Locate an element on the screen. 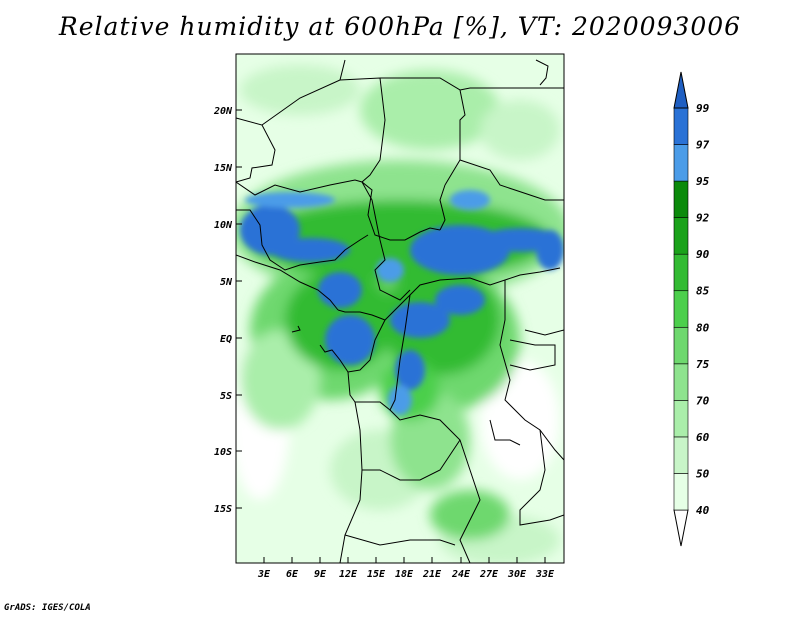 This screenshot has height=618, width=800. lat-label: 15N is located at coordinates (223, 168).